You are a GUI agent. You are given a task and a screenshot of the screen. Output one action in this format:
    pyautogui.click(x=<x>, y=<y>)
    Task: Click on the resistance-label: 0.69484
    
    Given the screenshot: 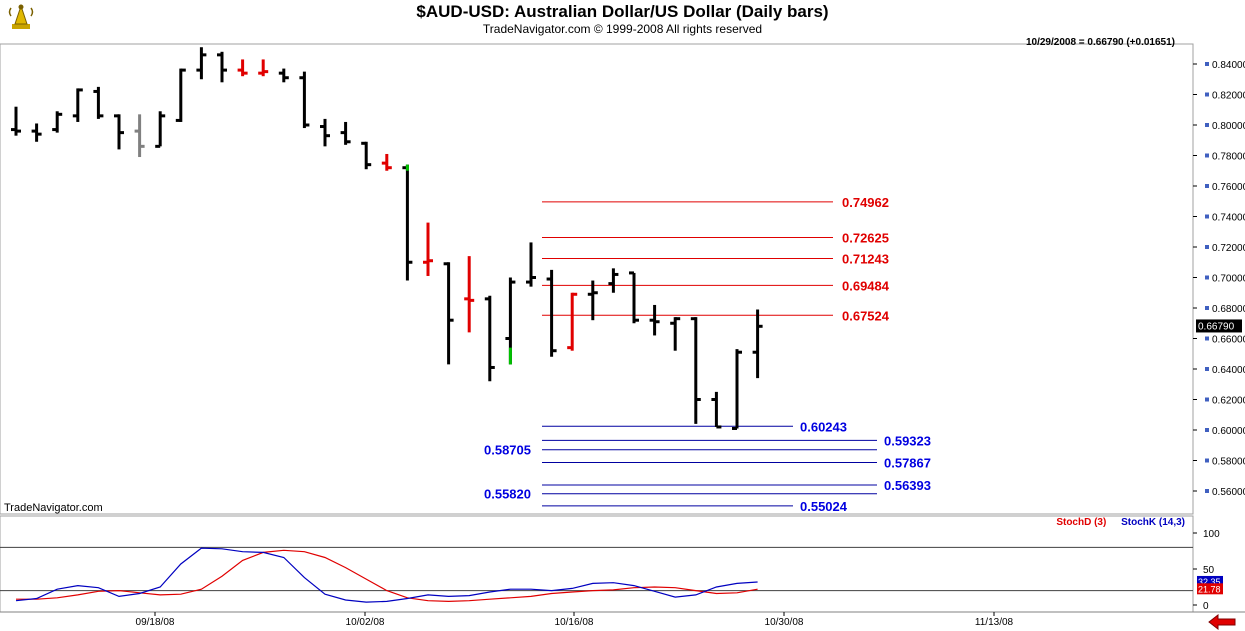 What is the action you would take?
    pyautogui.click(x=866, y=285)
    